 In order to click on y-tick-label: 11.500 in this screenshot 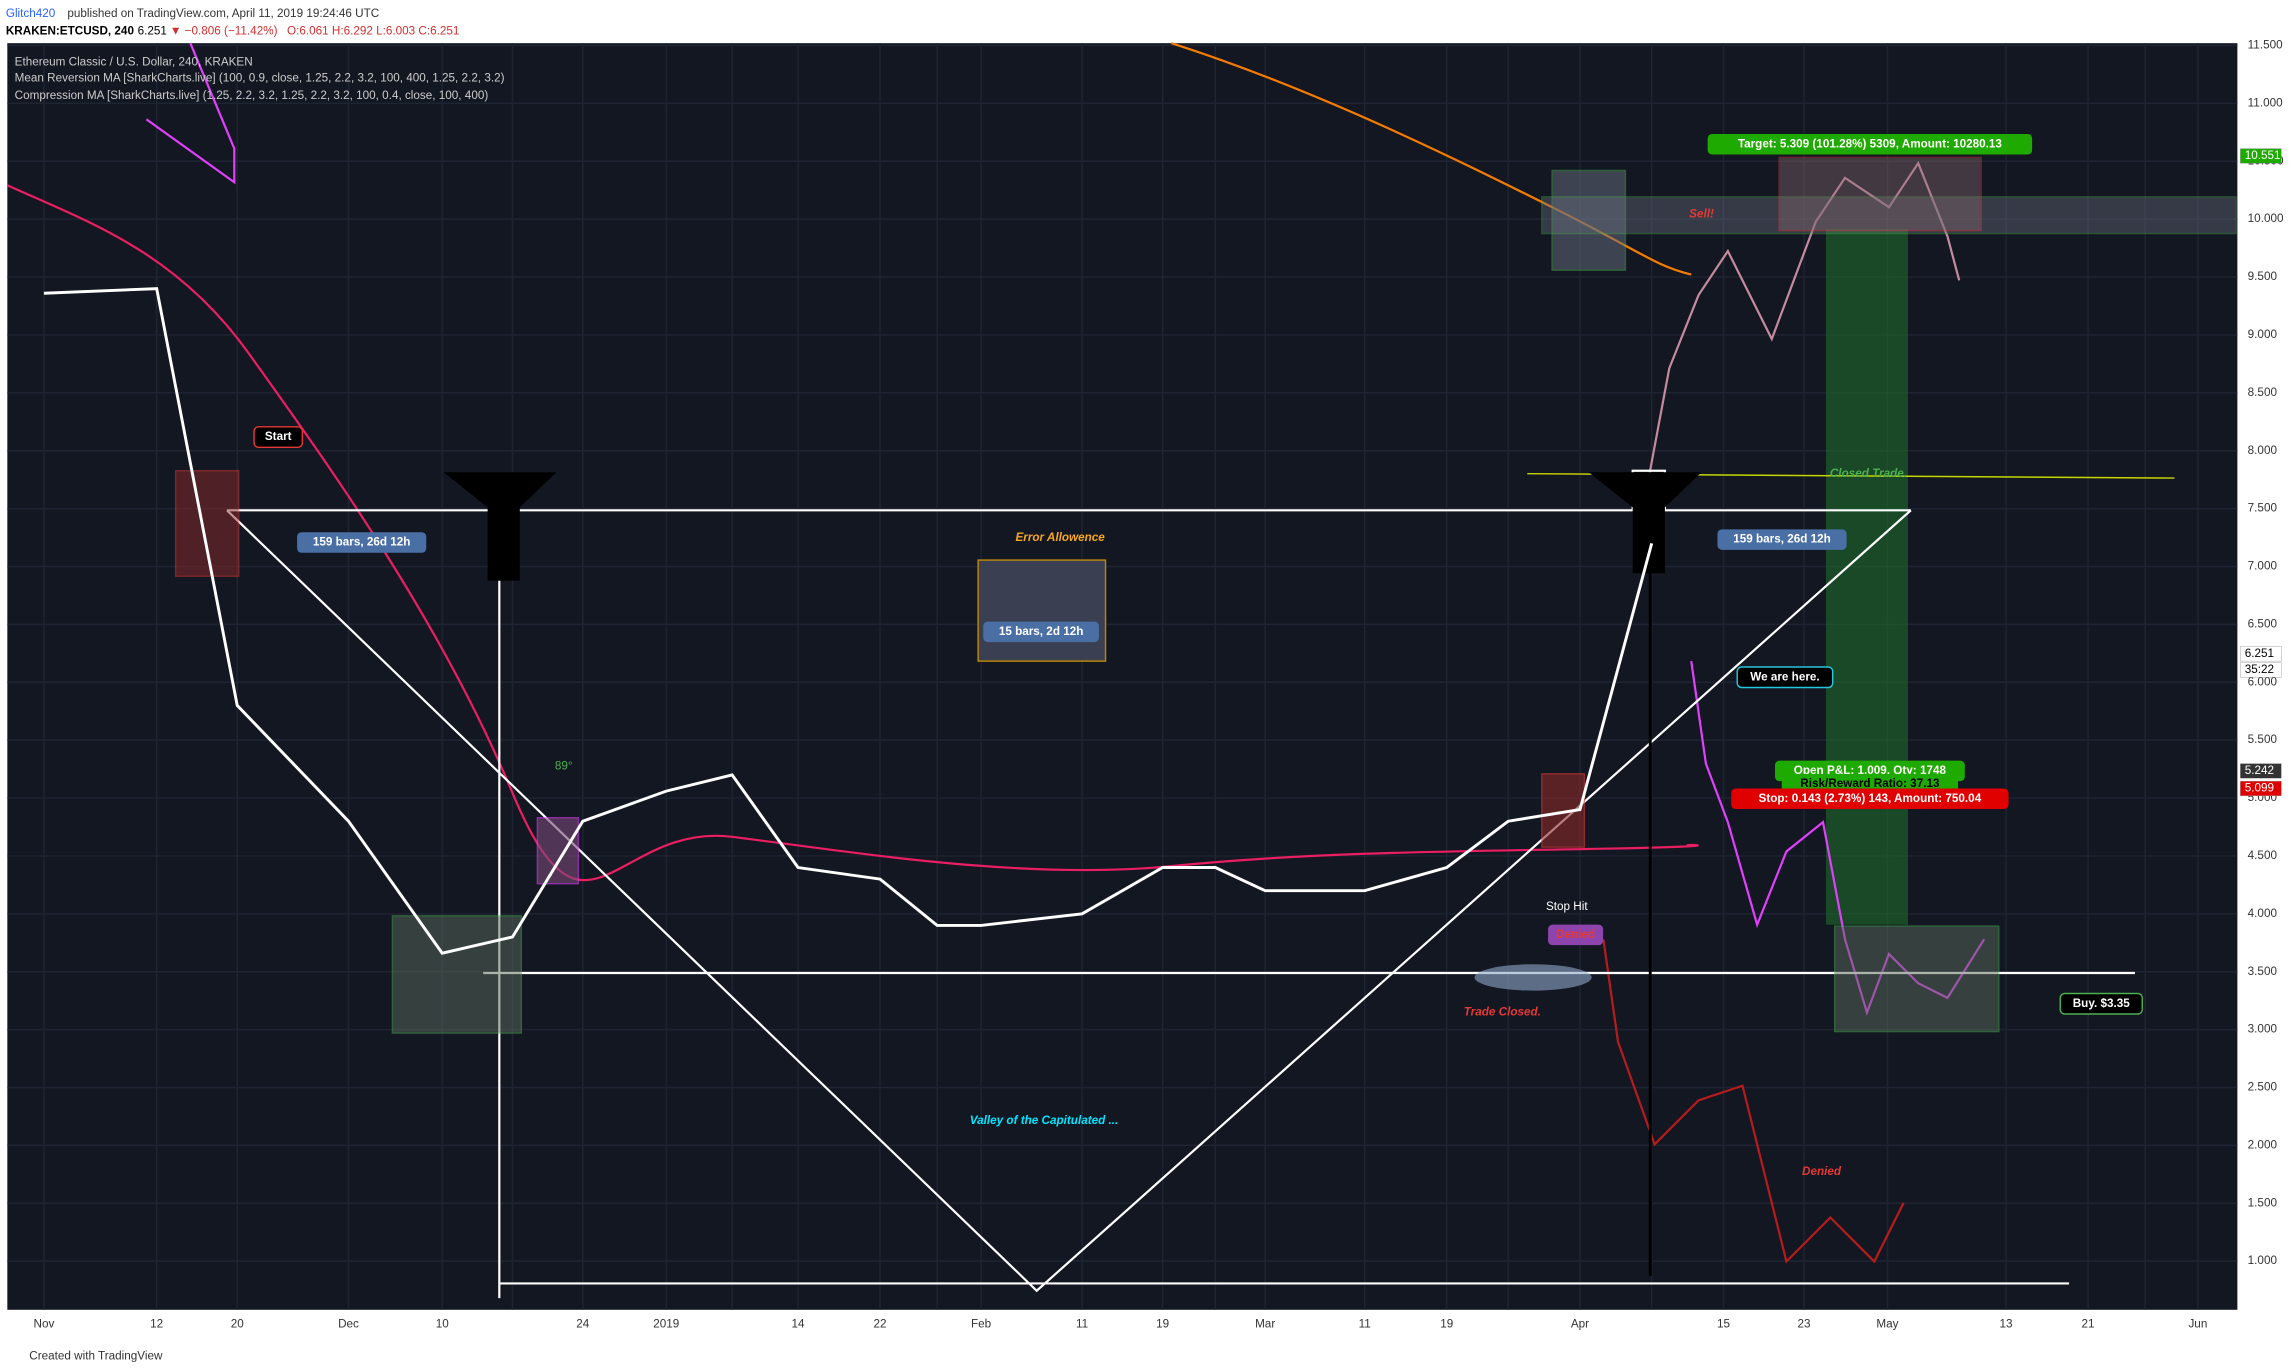, I will do `click(2265, 45)`.